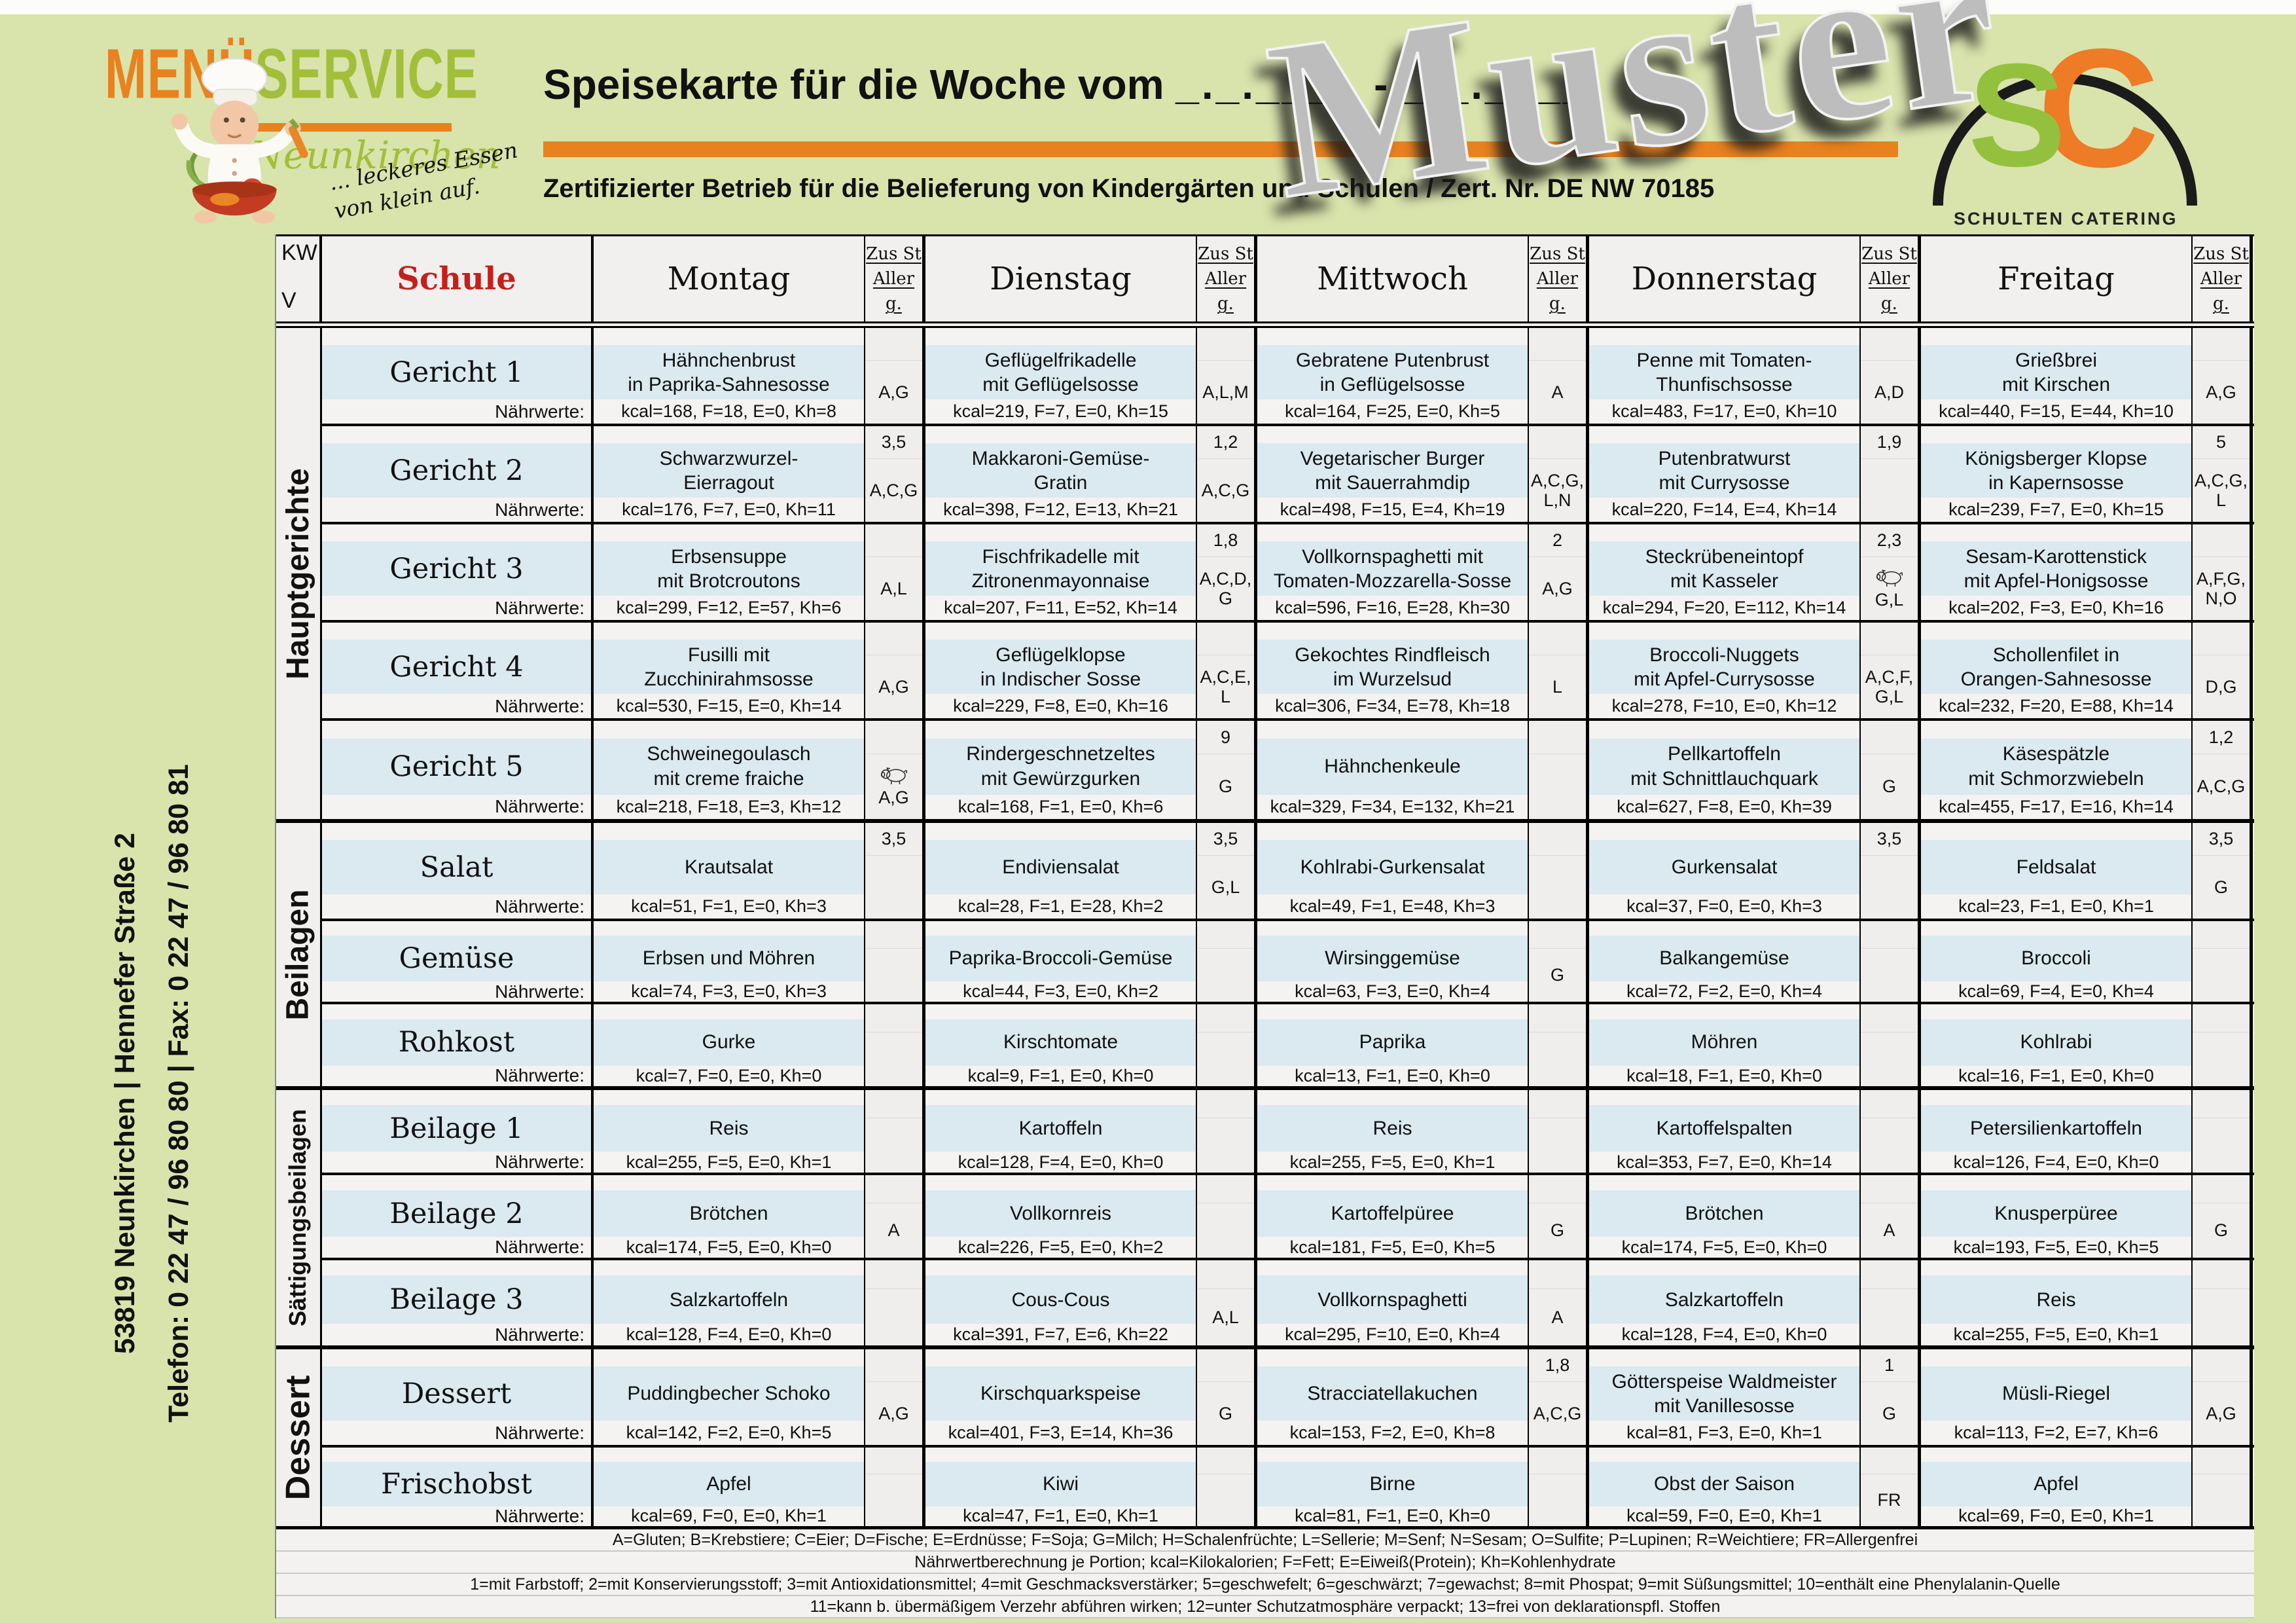 The width and height of the screenshot is (2296, 1623). Describe the element at coordinates (2056, 1042) in the screenshot. I see `dish-name: Kohlrabi` at that location.